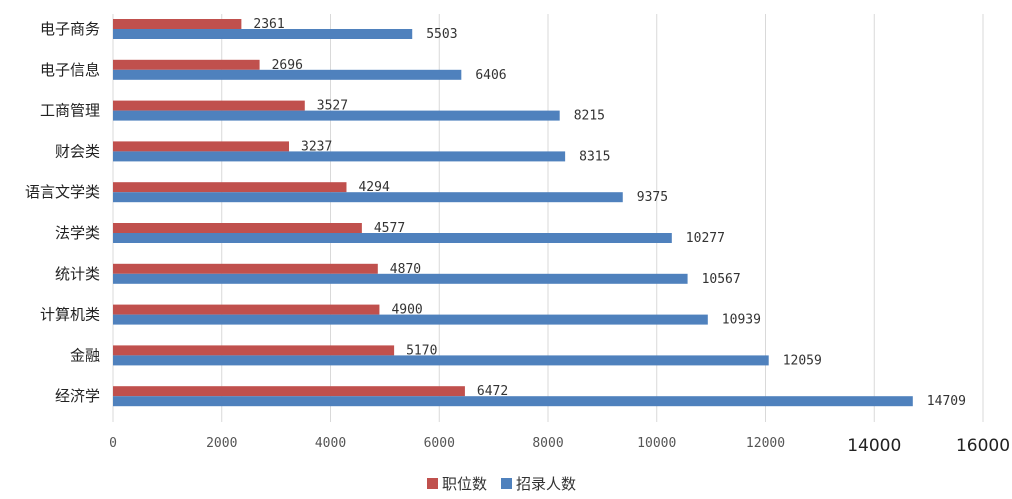 Image resolution: width=1012 pixels, height=499 pixels. Describe the element at coordinates (287, 65) in the screenshot. I see `data-label-positions: 2696` at that location.